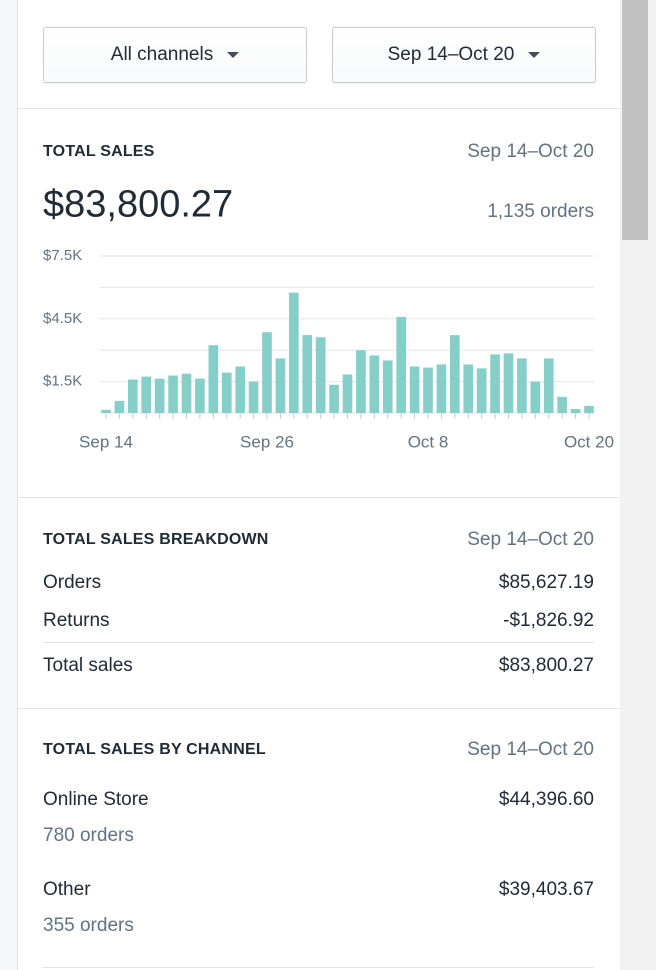 Image resolution: width=656 pixels, height=970 pixels. What do you see at coordinates (62, 318) in the screenshot?
I see `y-tick-label: $4.5K` at bounding box center [62, 318].